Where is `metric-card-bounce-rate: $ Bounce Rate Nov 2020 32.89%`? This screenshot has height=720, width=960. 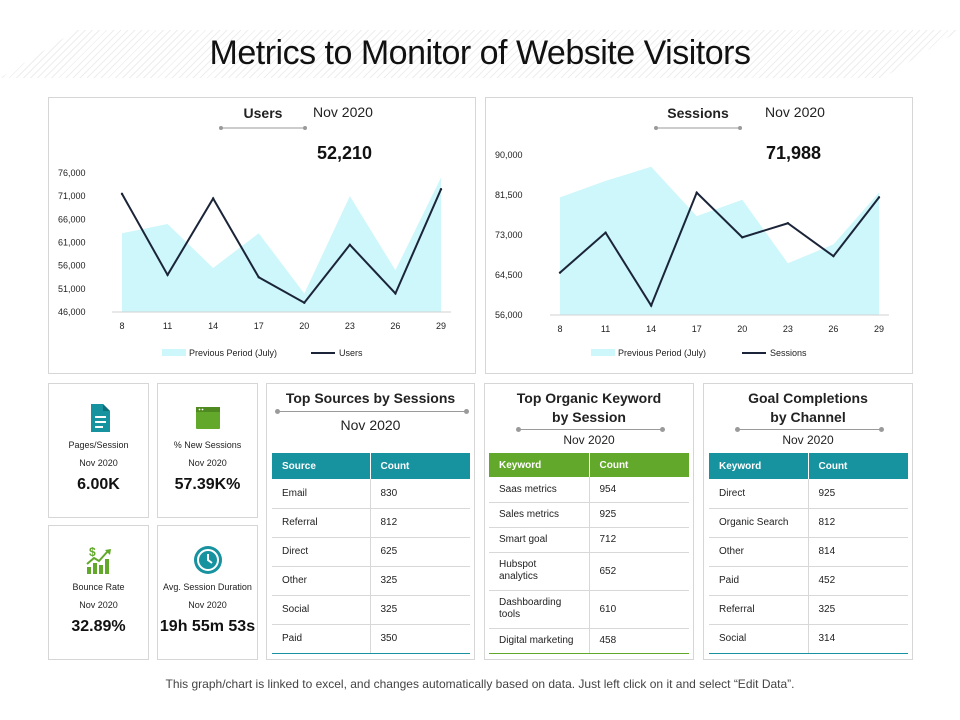 metric-card-bounce-rate: $ Bounce Rate Nov 2020 32.89% is located at coordinates (98, 592).